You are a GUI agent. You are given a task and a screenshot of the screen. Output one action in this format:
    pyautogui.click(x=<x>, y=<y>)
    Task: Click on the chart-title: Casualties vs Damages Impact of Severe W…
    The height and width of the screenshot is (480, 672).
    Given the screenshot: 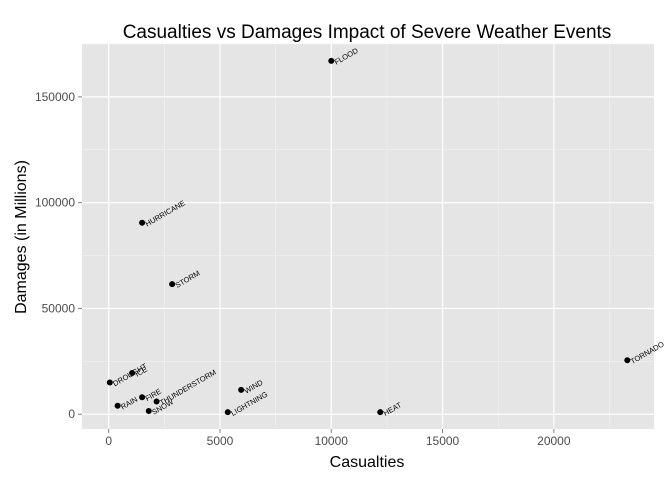 What is the action you would take?
    pyautogui.click(x=367, y=32)
    